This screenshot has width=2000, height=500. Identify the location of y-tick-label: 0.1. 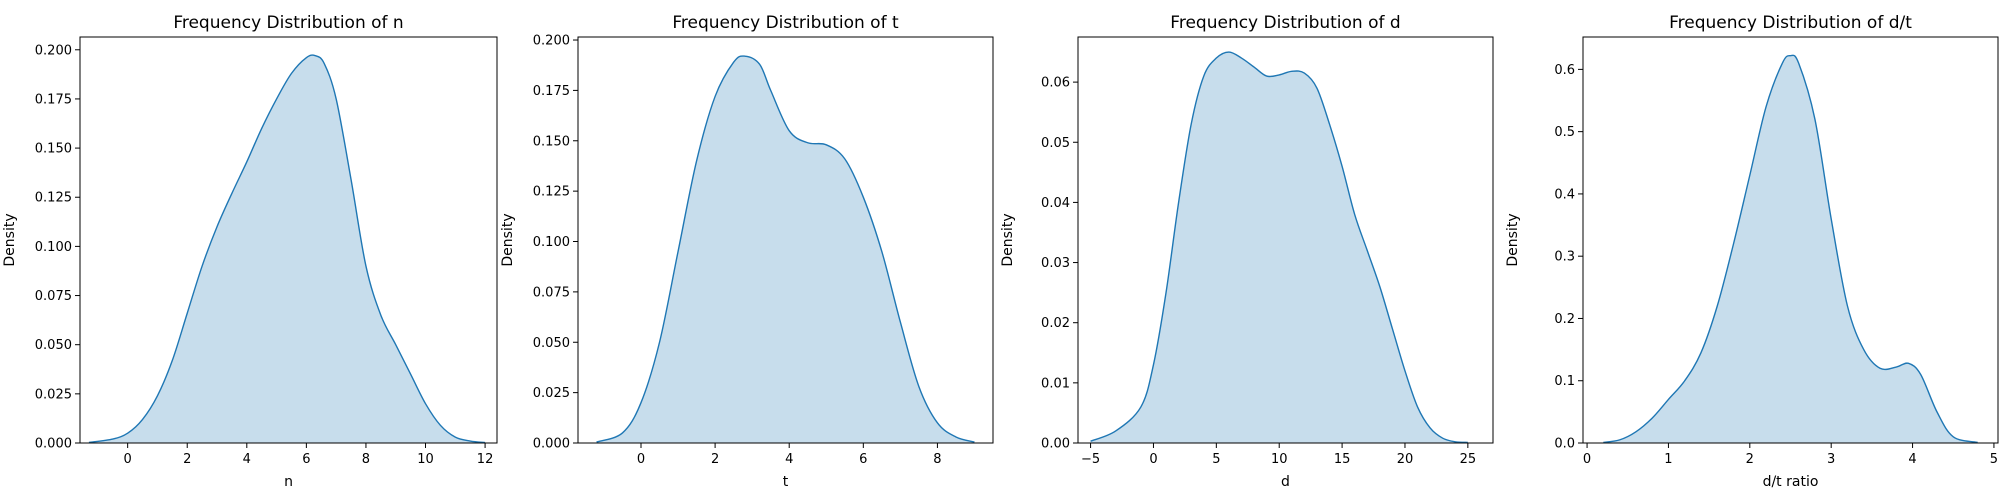
(1564, 381).